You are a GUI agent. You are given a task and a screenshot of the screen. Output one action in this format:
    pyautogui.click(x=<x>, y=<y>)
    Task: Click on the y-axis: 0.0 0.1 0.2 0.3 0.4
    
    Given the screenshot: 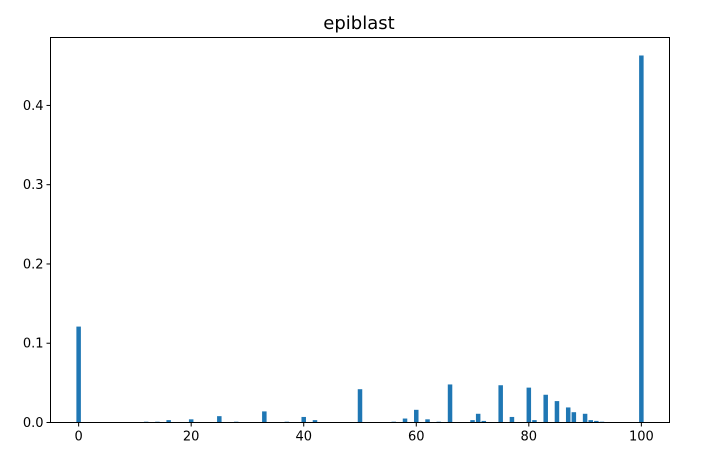 What is the action you would take?
    pyautogui.click(x=37, y=265)
    